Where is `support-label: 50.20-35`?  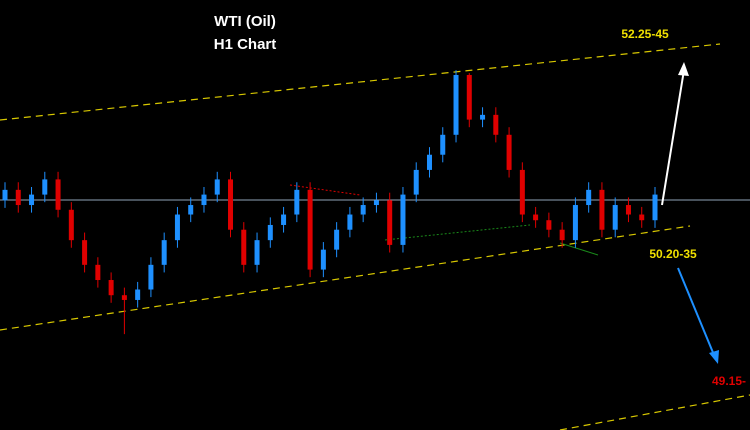
support-label: 50.20-35 is located at coordinates (673, 254).